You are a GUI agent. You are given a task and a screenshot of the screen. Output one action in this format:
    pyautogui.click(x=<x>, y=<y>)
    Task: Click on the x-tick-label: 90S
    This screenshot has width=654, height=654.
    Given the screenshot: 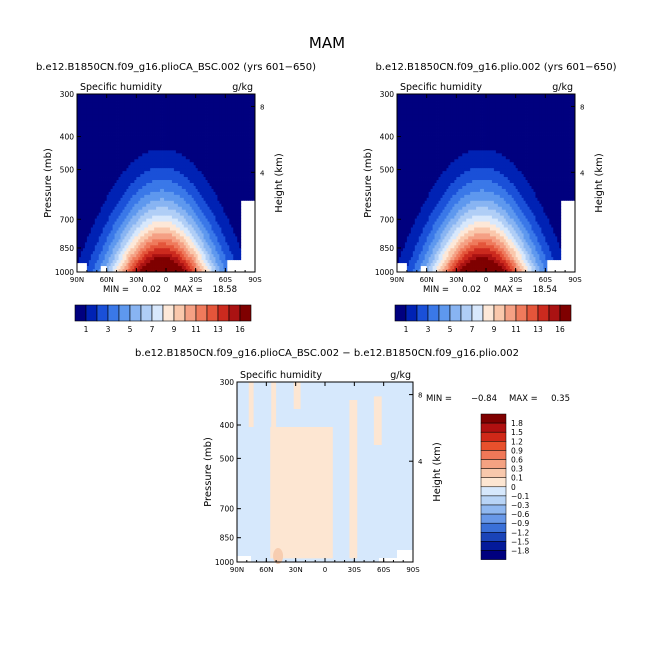 What is the action you would take?
    pyautogui.click(x=255, y=280)
    